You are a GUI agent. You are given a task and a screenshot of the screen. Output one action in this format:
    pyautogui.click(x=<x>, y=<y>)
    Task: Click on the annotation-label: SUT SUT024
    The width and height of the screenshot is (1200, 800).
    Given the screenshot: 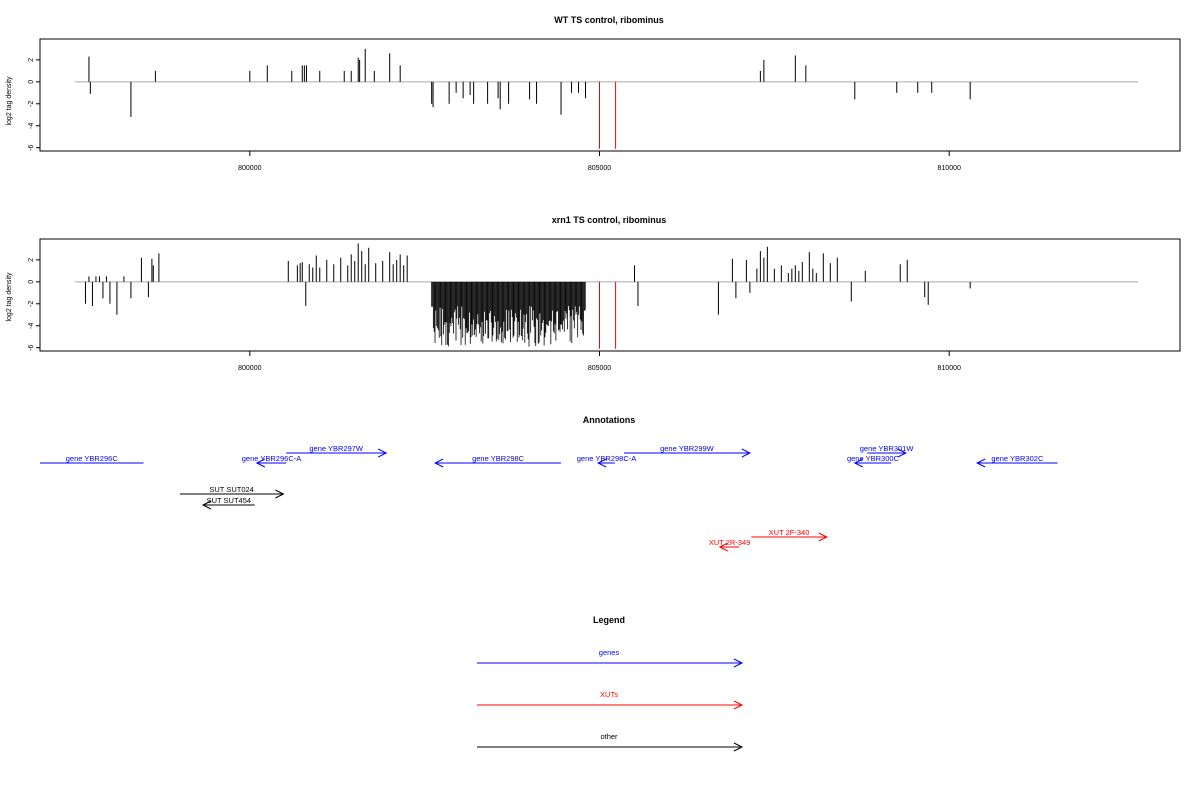 What is the action you would take?
    pyautogui.click(x=231, y=489)
    